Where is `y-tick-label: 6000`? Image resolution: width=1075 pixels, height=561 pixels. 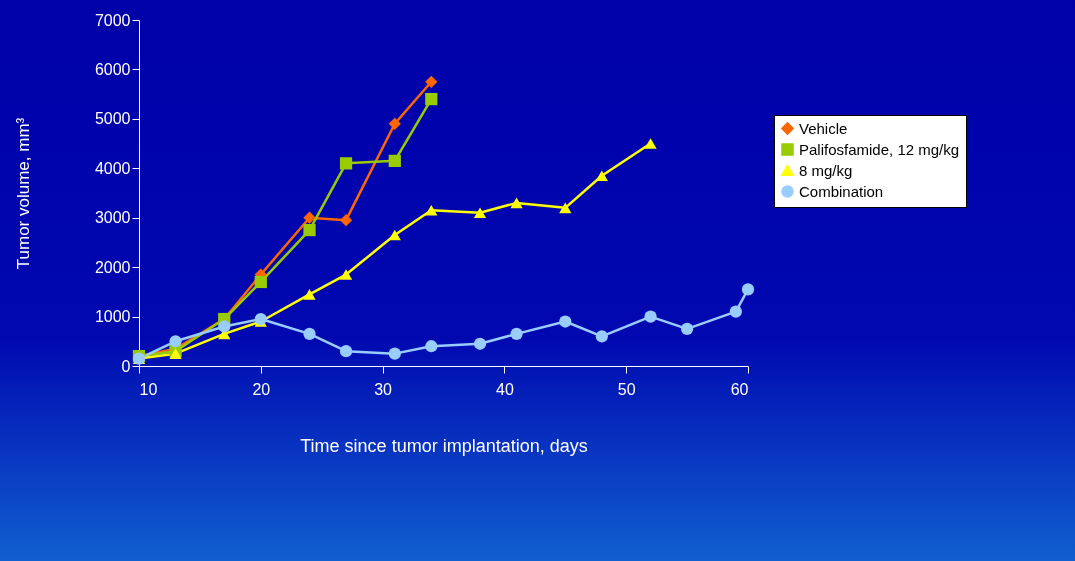 y-tick-label: 6000 is located at coordinates (112, 69).